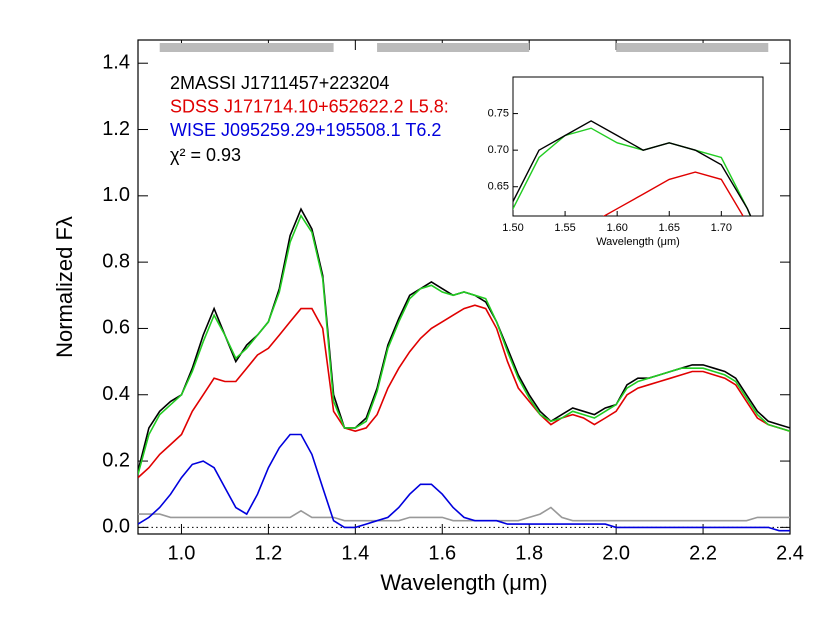  I want to click on y-tick-label: 0.2, so click(116, 460).